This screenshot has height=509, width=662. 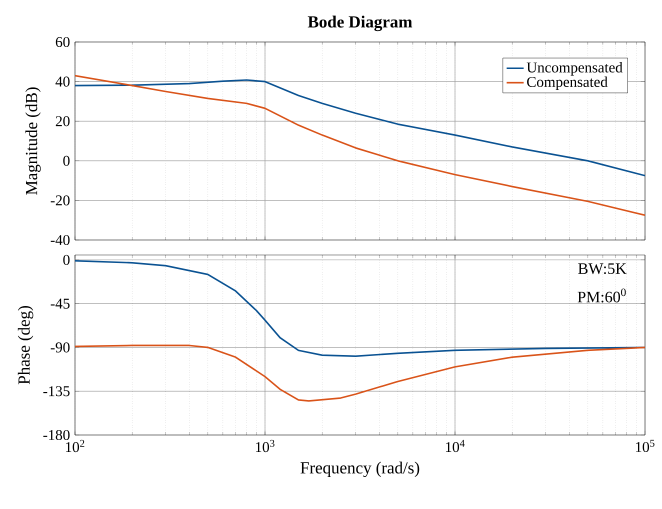 I want to click on y-tick-label: -180, so click(x=56, y=435).